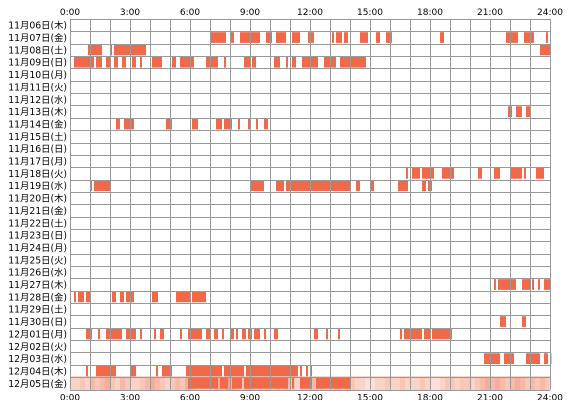  Describe the element at coordinates (37, 211) in the screenshot. I see `date-label: 11月21日(金)` at that location.